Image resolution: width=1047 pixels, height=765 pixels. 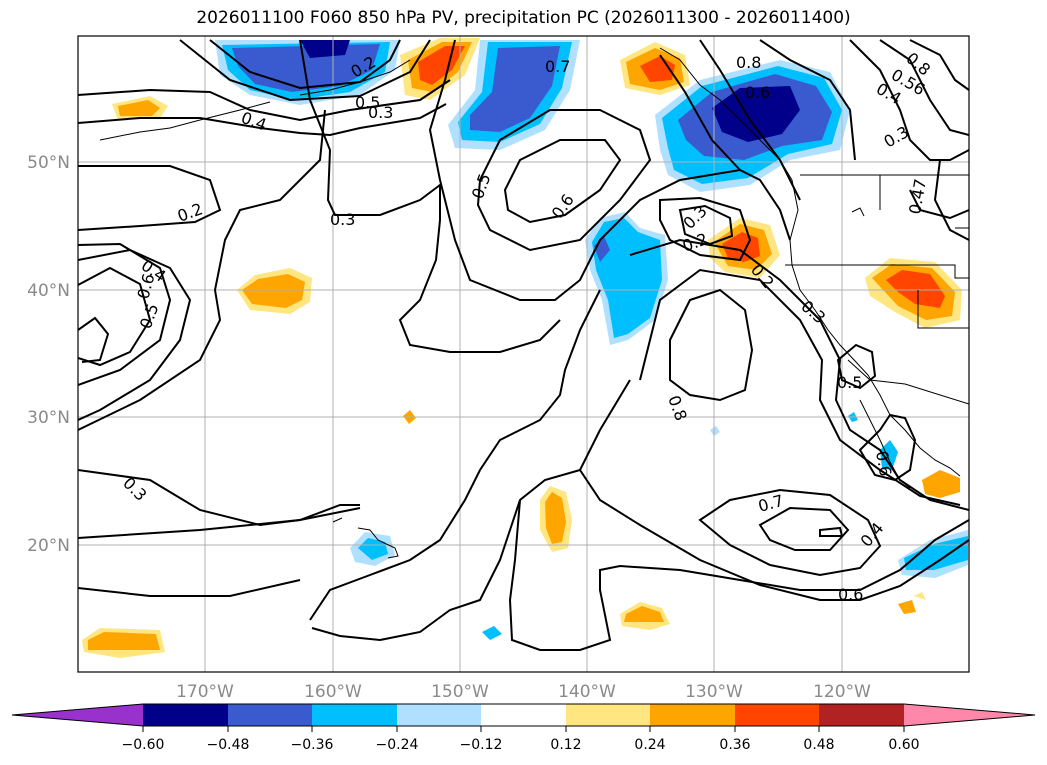 I want to click on lat-label: 50°N, so click(x=48, y=163).